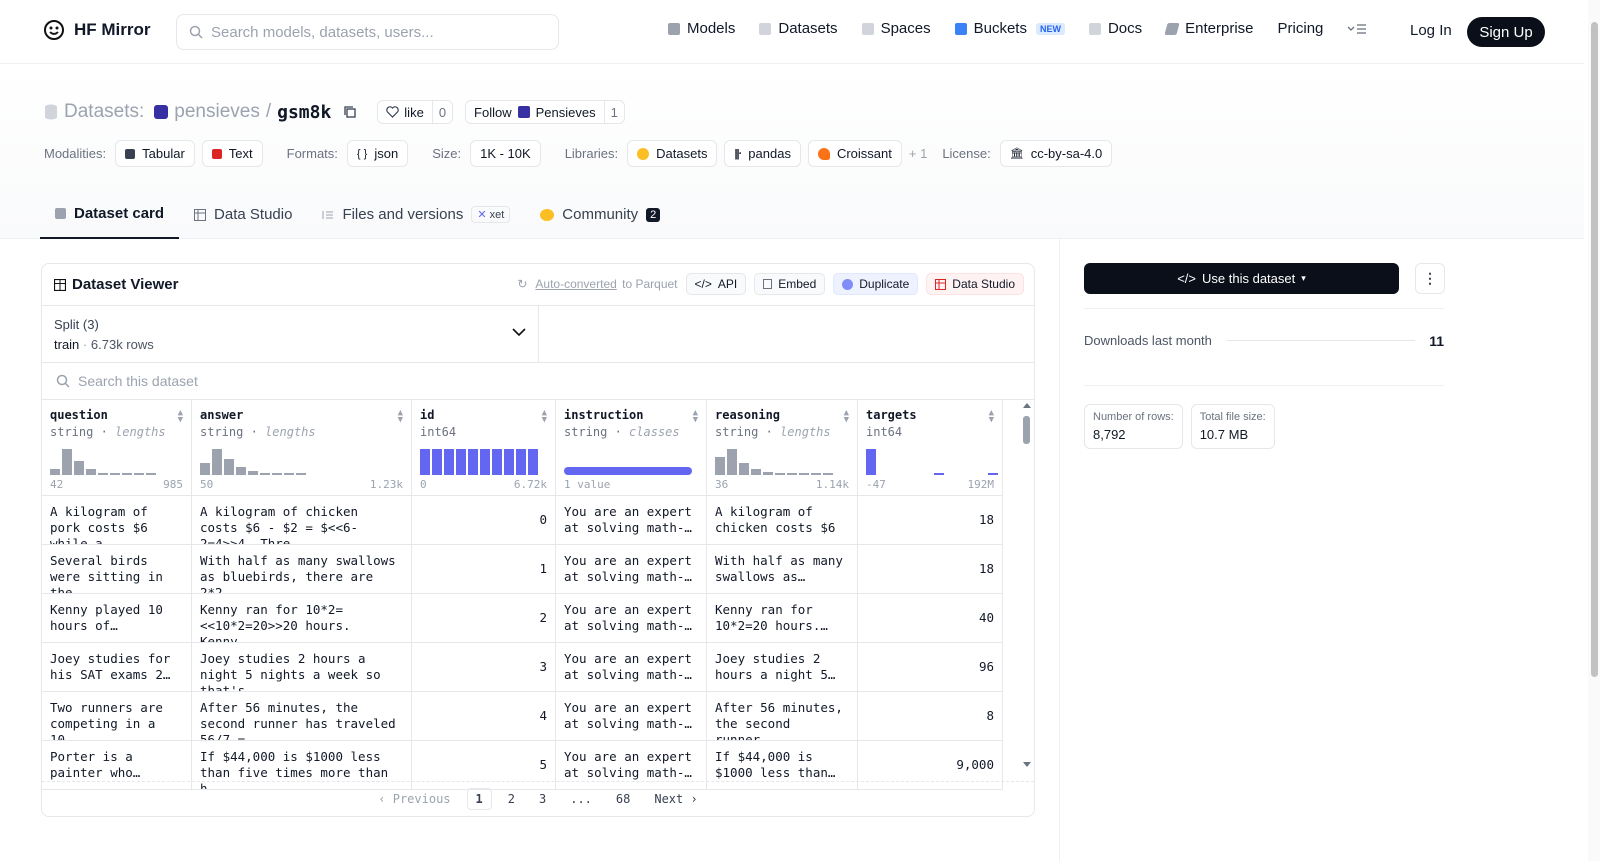 The width and height of the screenshot is (1600, 861). Describe the element at coordinates (505, 153) in the screenshot. I see `tag-size: 1K - 10K` at that location.